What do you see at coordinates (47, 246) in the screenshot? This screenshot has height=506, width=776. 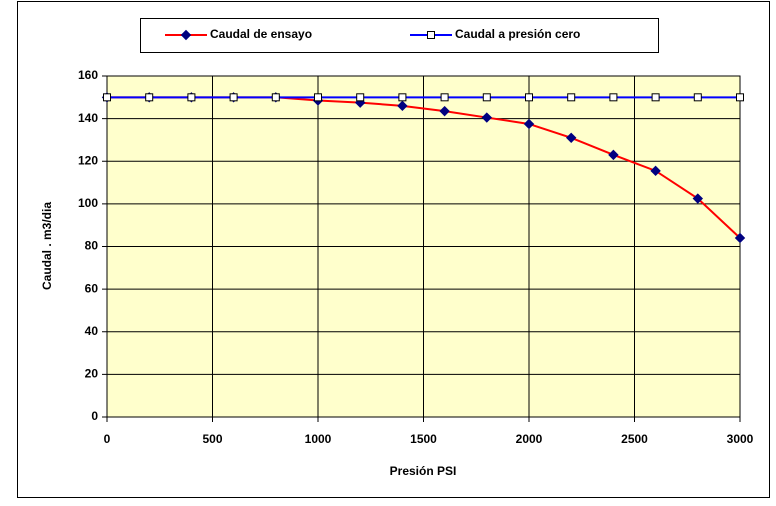 I see `y-axis-label: Caudal . m3/dia` at bounding box center [47, 246].